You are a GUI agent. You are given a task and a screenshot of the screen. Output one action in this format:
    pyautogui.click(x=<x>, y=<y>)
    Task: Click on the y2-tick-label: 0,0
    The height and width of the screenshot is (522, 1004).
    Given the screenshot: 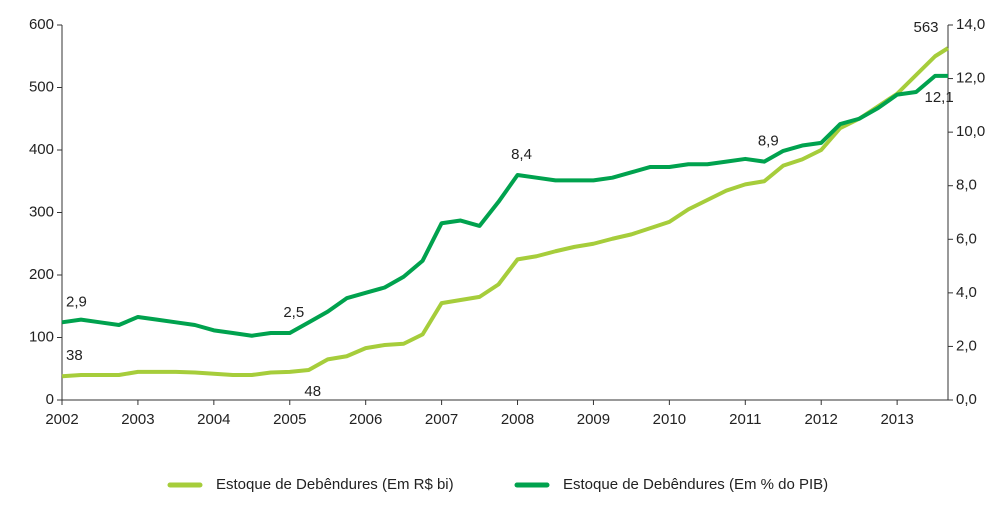 What is the action you would take?
    pyautogui.click(x=966, y=399)
    